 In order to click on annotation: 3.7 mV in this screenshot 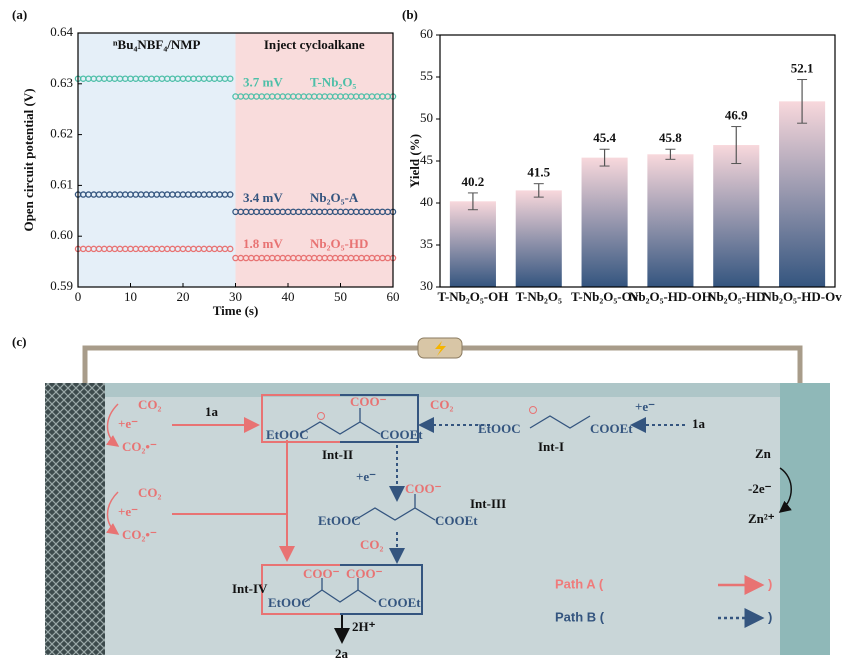, I will do `click(263, 81)`.